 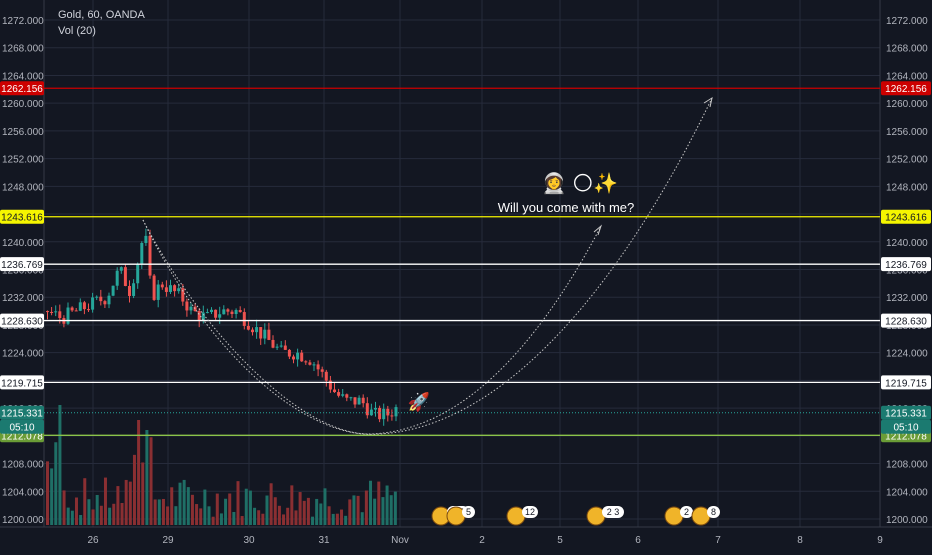 What do you see at coordinates (905, 428) in the screenshot?
I see `countdown-label-right: 05:10` at bounding box center [905, 428].